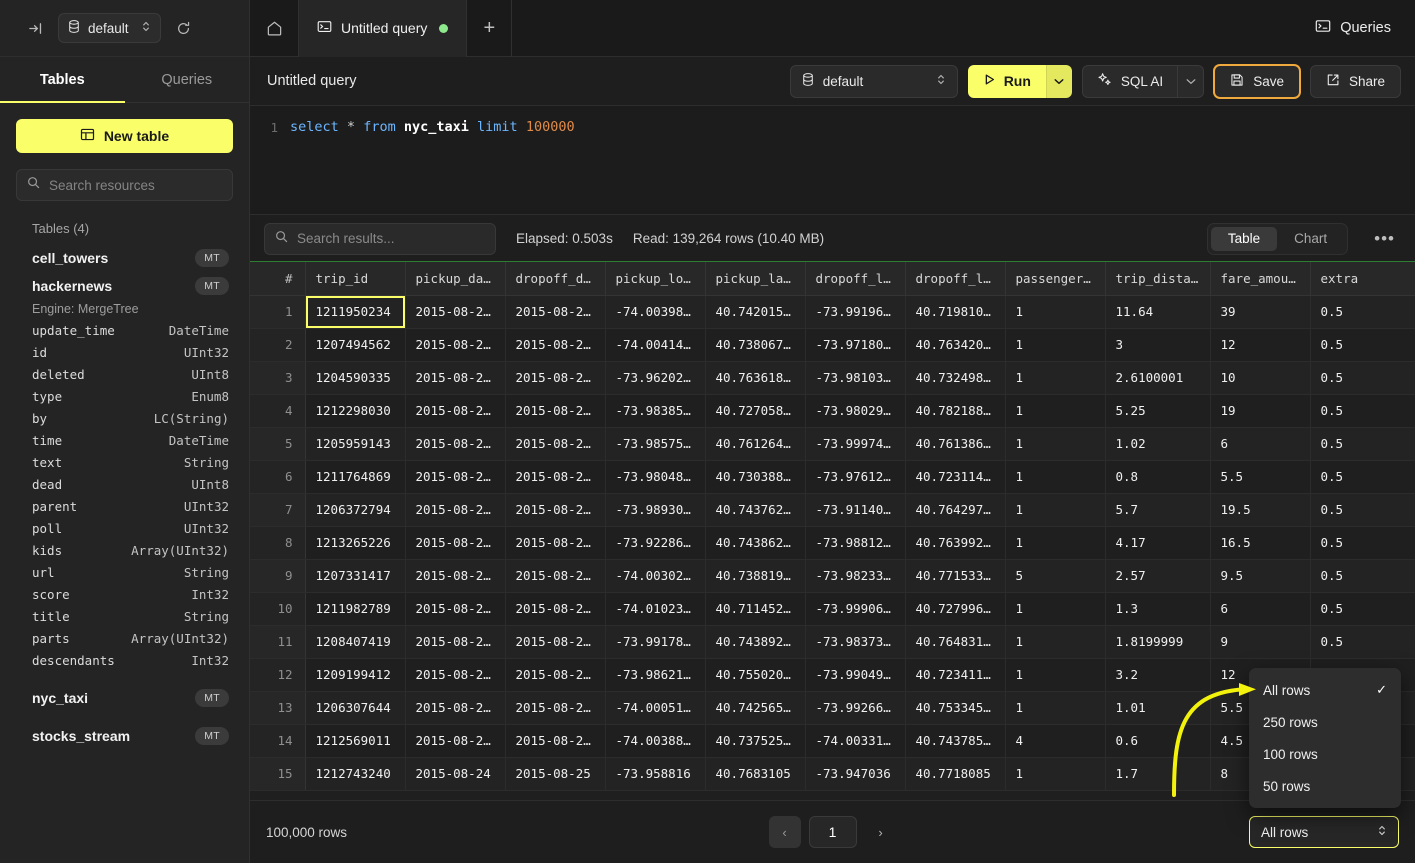 This screenshot has width=1415, height=863. Describe the element at coordinates (355, 312) in the screenshot. I see `table-cell: 1211950234` at that location.